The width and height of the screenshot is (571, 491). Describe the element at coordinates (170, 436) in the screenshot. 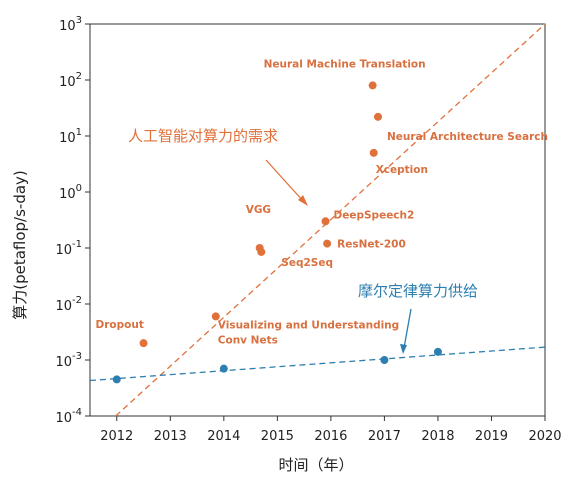

I see `x-tick-label: 2013` at that location.